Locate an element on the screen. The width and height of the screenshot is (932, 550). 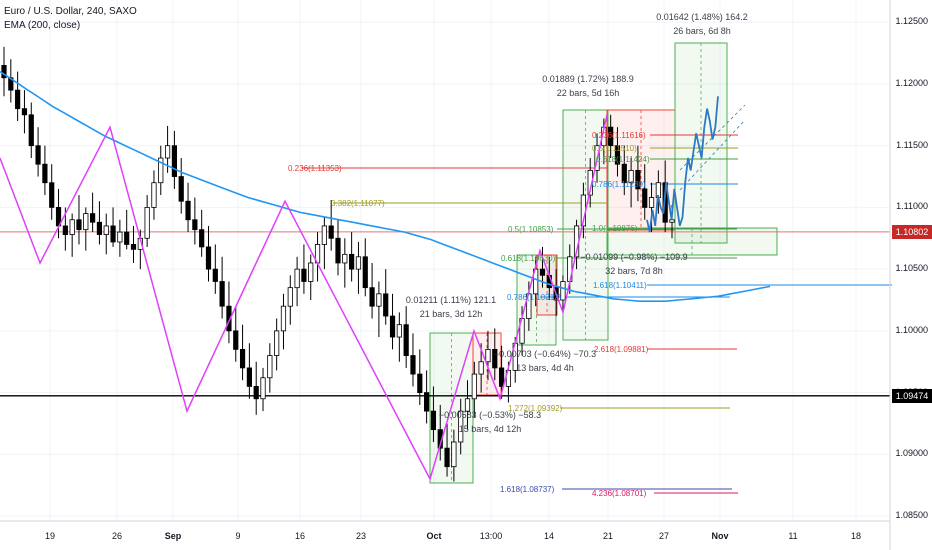
time-tick-label: Oct is located at coordinates (434, 536).